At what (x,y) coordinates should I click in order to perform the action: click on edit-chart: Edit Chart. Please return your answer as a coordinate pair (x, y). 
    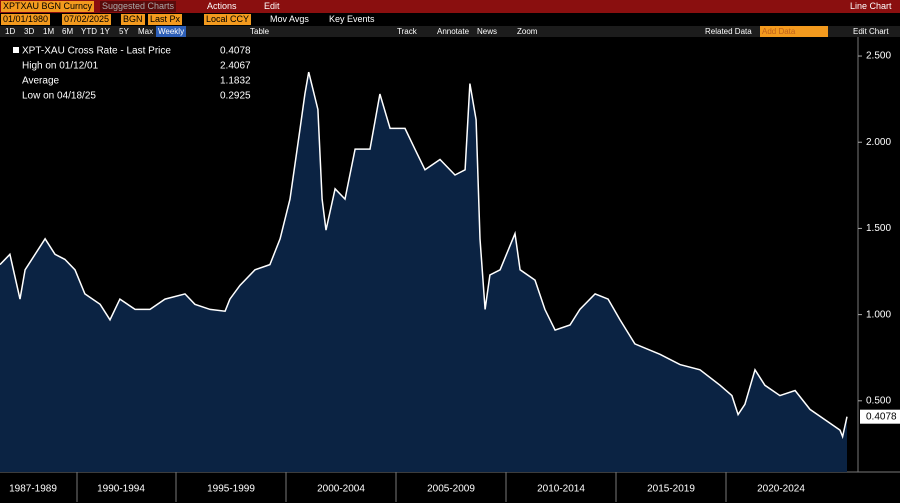
    Looking at the image, I should click on (871, 31).